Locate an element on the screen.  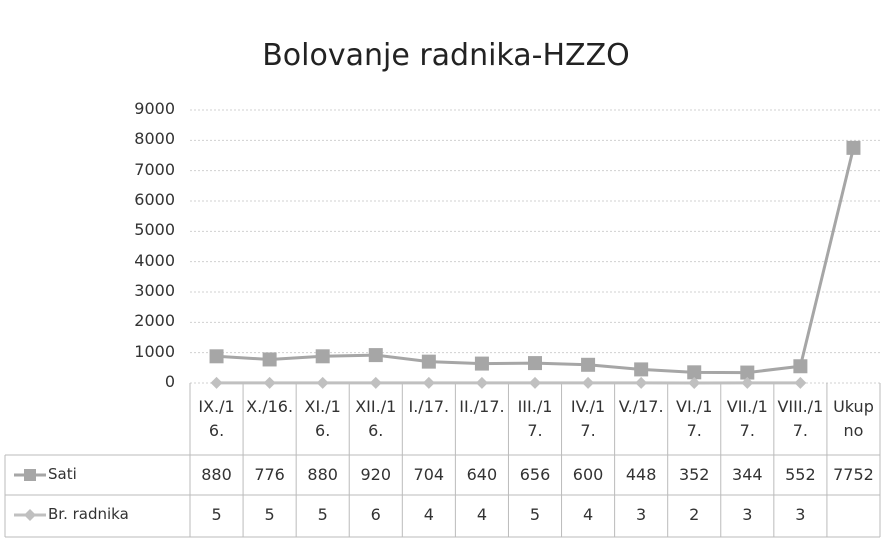
y-tick-label: 2000 is located at coordinates (154, 321).